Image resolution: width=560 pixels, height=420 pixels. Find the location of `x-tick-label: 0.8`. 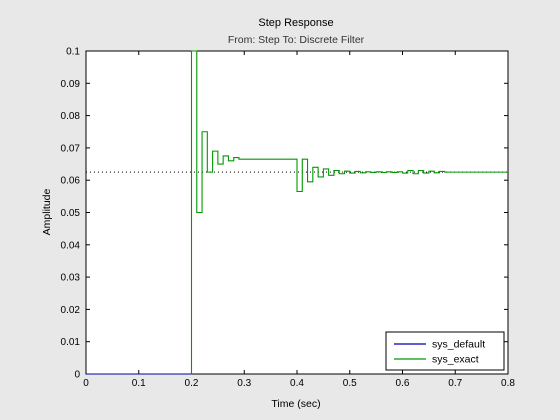

x-tick-label: 0.8 is located at coordinates (508, 383).